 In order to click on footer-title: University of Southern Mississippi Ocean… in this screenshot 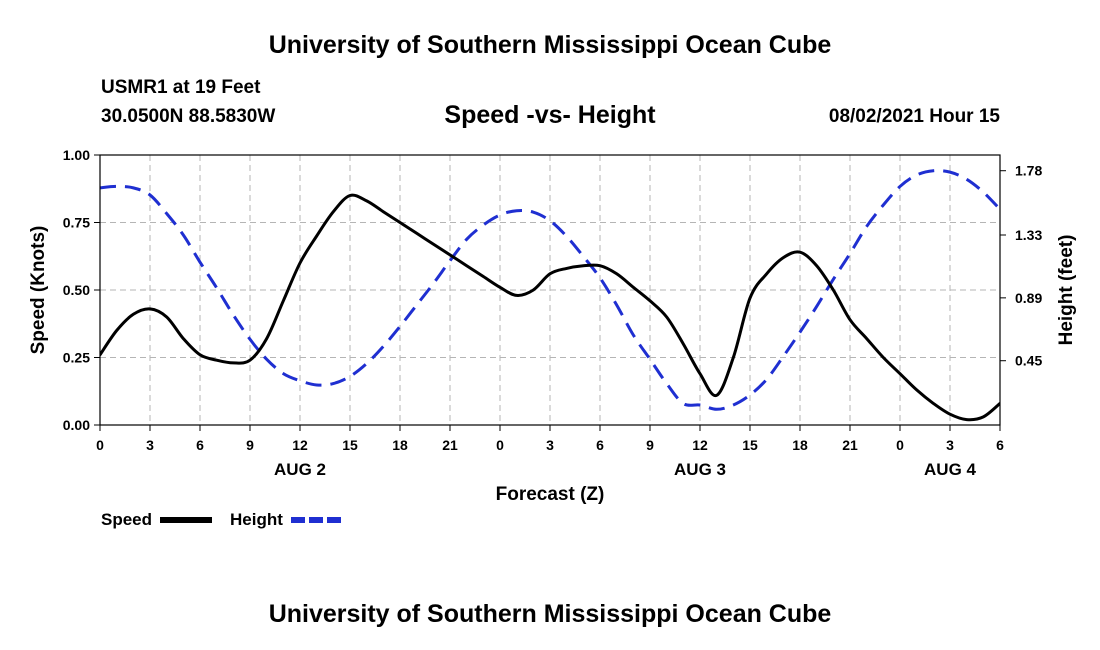, I will do `click(550, 614)`.